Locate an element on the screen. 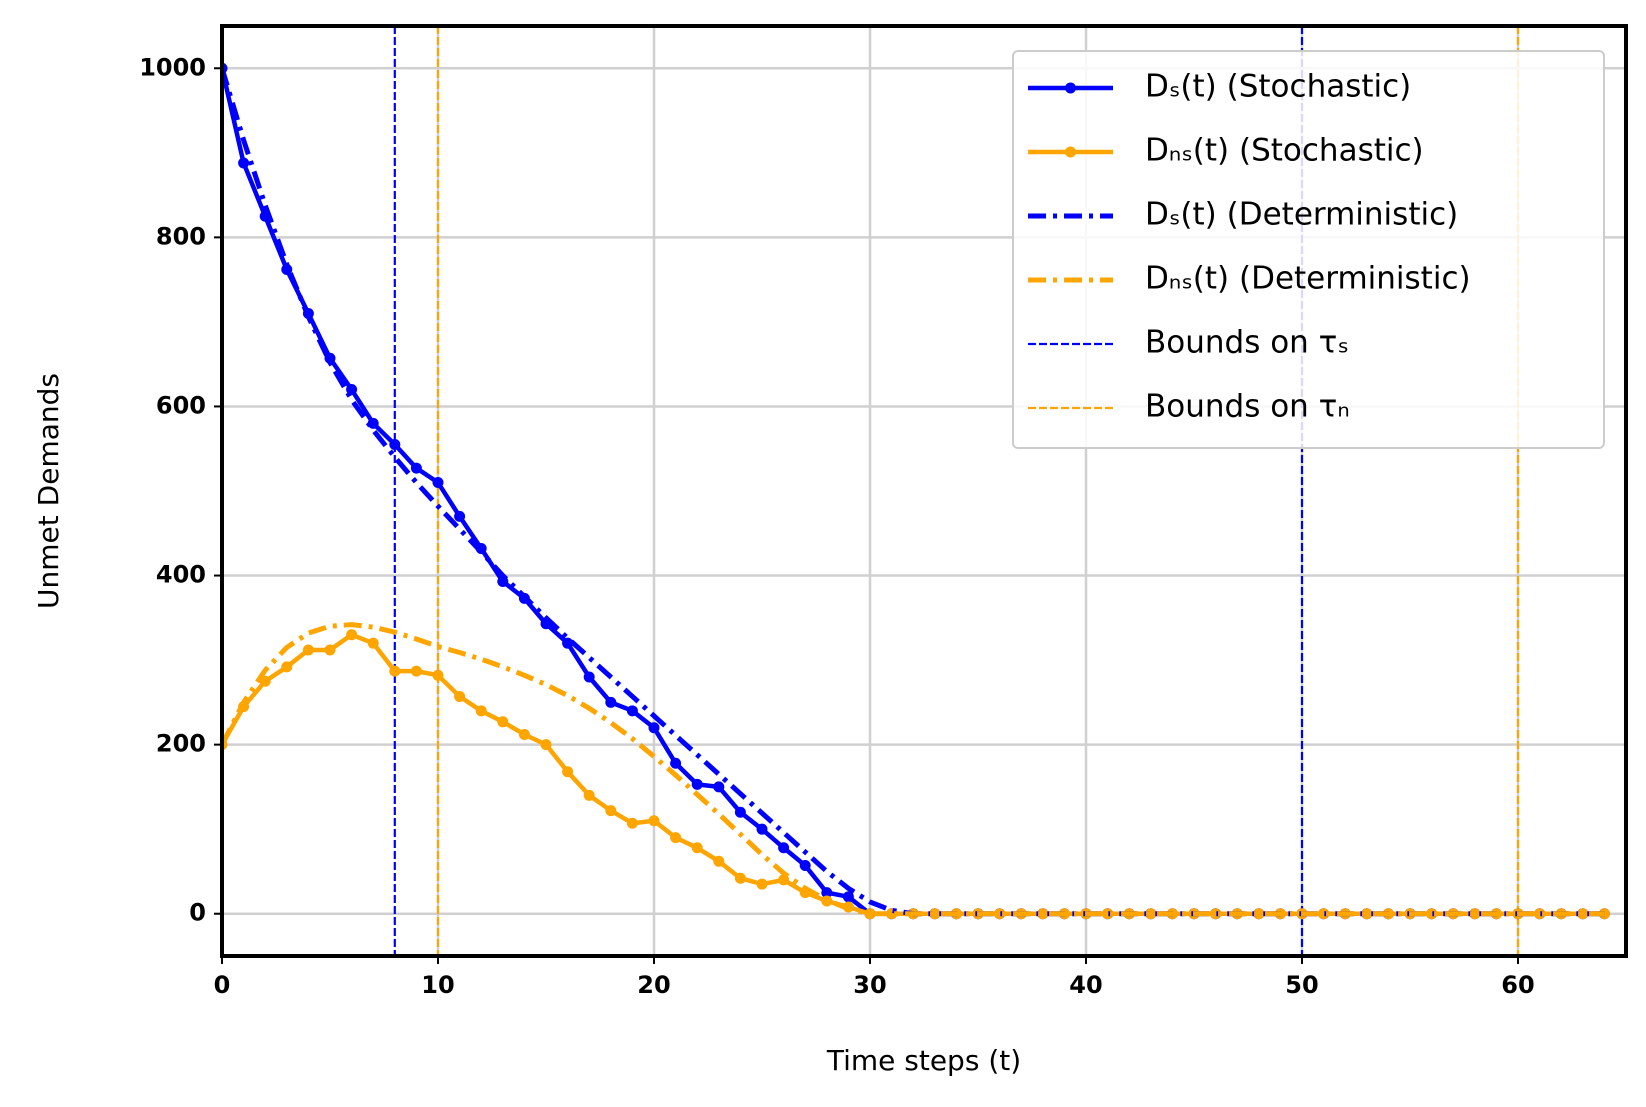 The image size is (1646, 1107). legend-label: Dₛ(t) (Deterministic) is located at coordinates (1301, 215).